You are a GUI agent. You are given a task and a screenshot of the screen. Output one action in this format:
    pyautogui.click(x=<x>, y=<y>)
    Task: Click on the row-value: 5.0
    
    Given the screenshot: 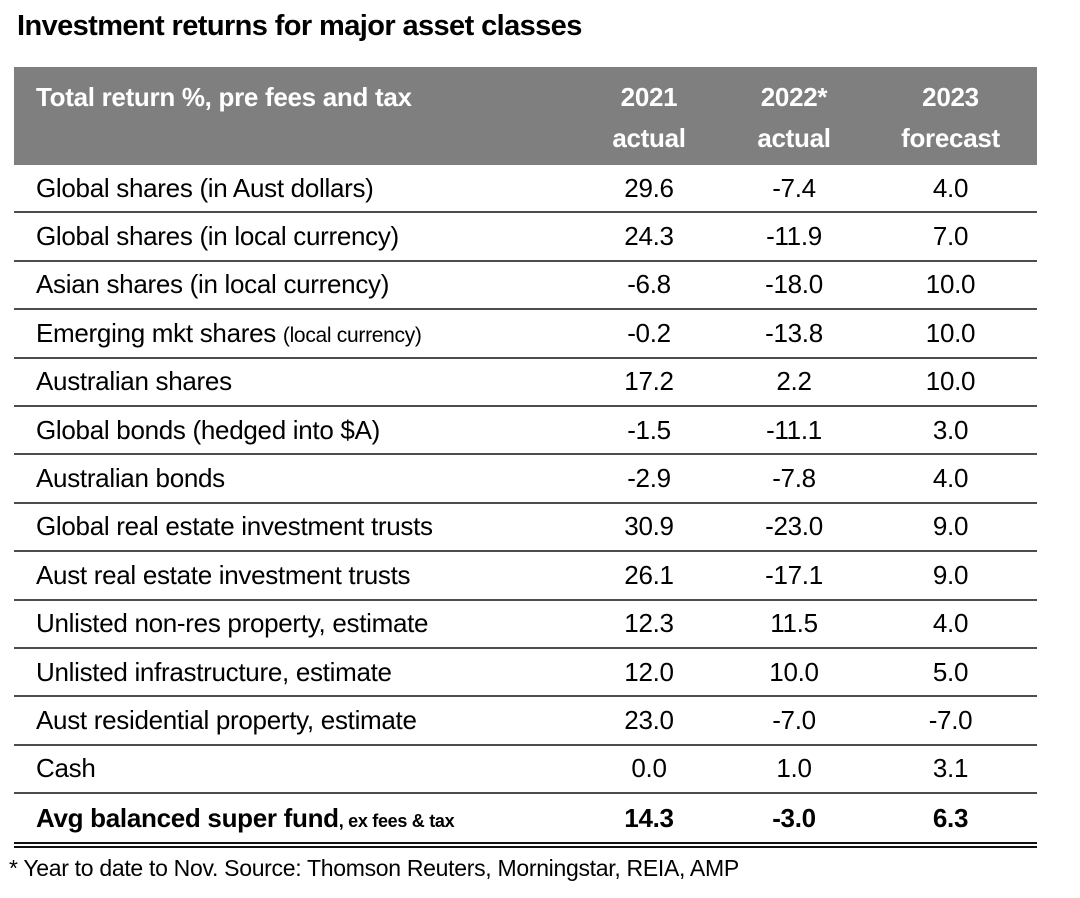 What is the action you would take?
    pyautogui.click(x=950, y=671)
    